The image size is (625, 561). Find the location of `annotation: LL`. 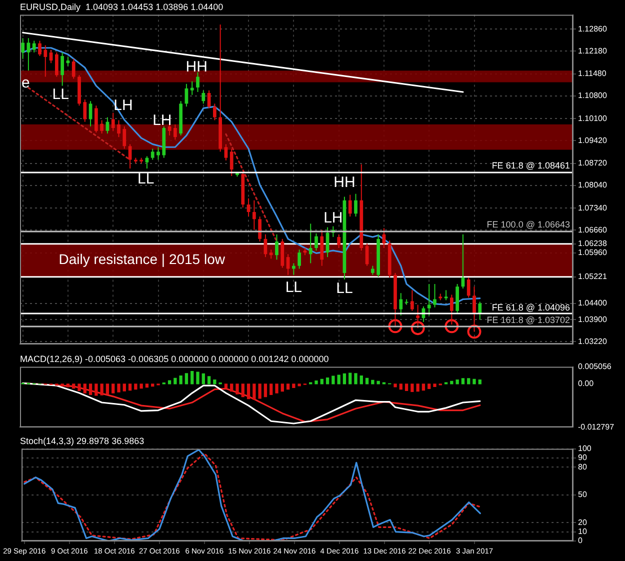

annotation: LL is located at coordinates (146, 179).